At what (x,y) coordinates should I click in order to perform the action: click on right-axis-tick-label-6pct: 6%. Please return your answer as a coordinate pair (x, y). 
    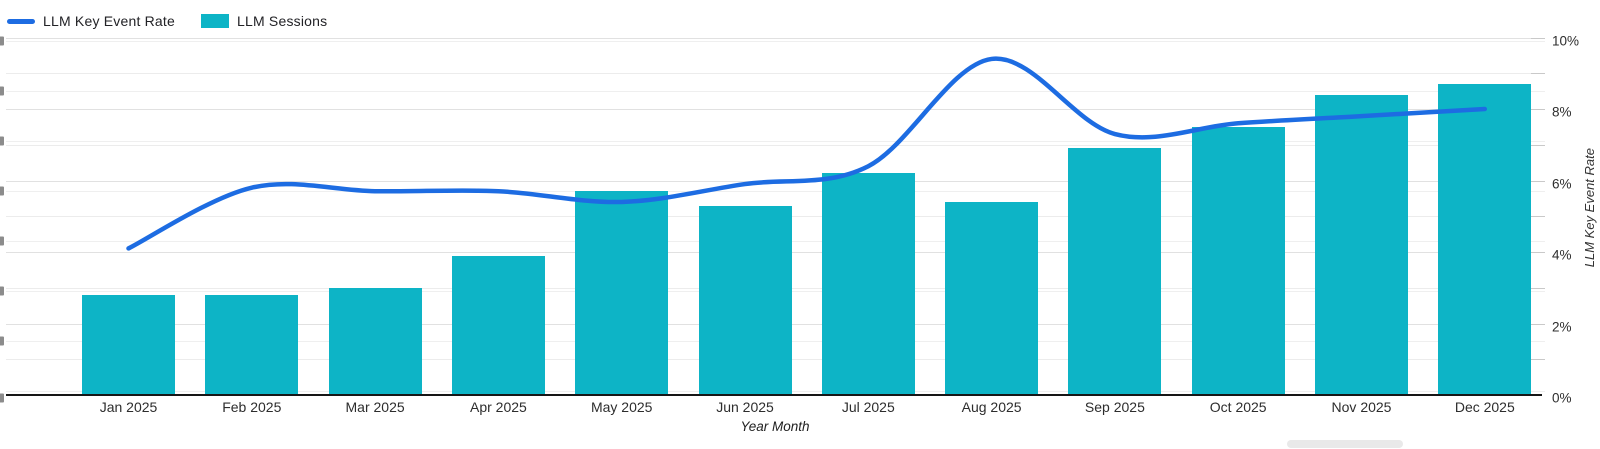
    Looking at the image, I should click on (1562, 183).